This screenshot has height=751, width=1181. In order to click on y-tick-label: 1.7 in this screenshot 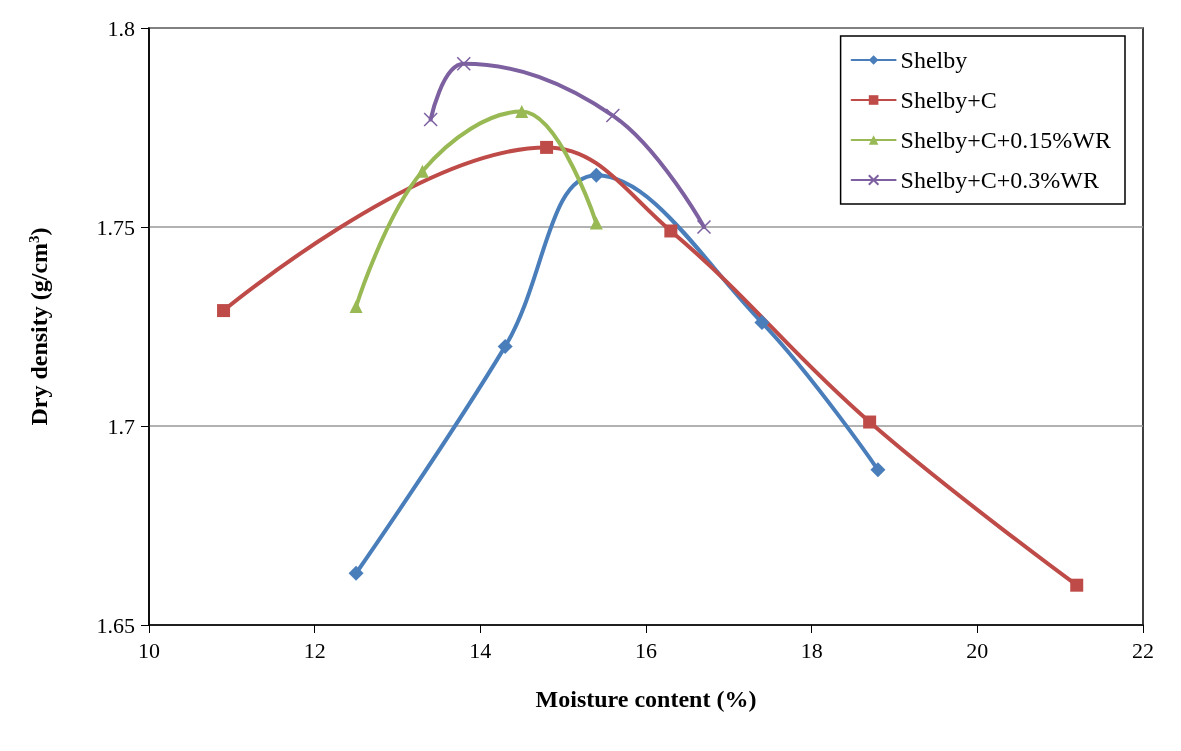, I will do `click(121, 426)`.